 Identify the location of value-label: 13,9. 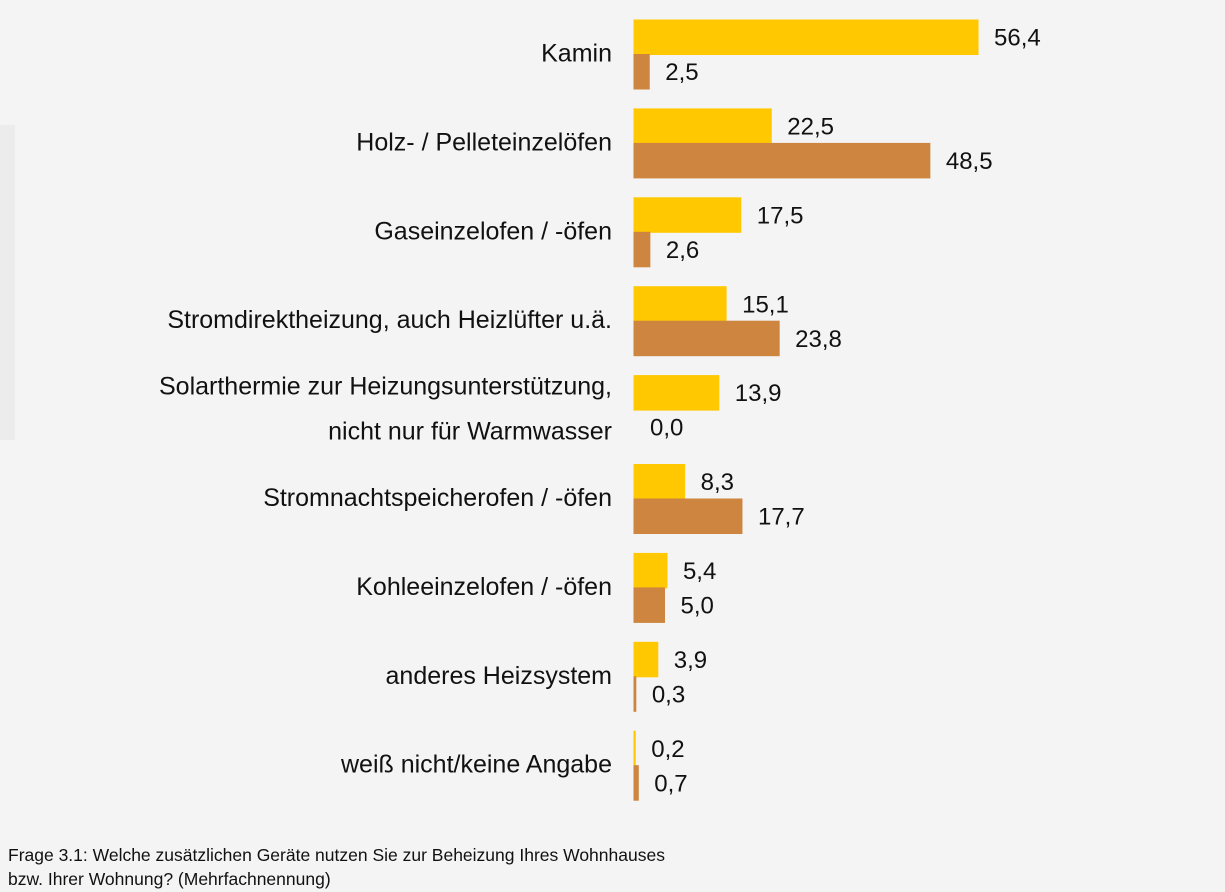
(758, 393).